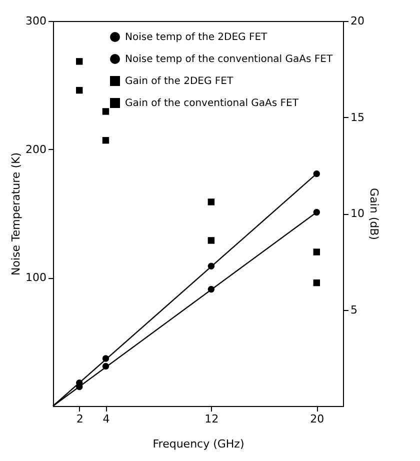 This screenshot has height=461, width=420. Describe the element at coordinates (16, 214) in the screenshot. I see `y-axis-title: Noise Temperature (K)` at that location.